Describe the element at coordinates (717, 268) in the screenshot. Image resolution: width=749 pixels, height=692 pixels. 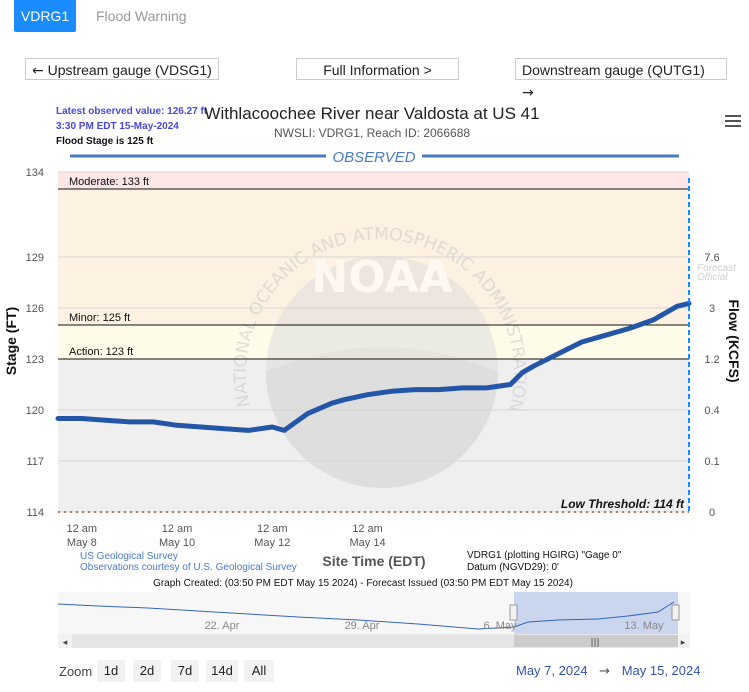
I see `forecast-label: Forecast` at that location.